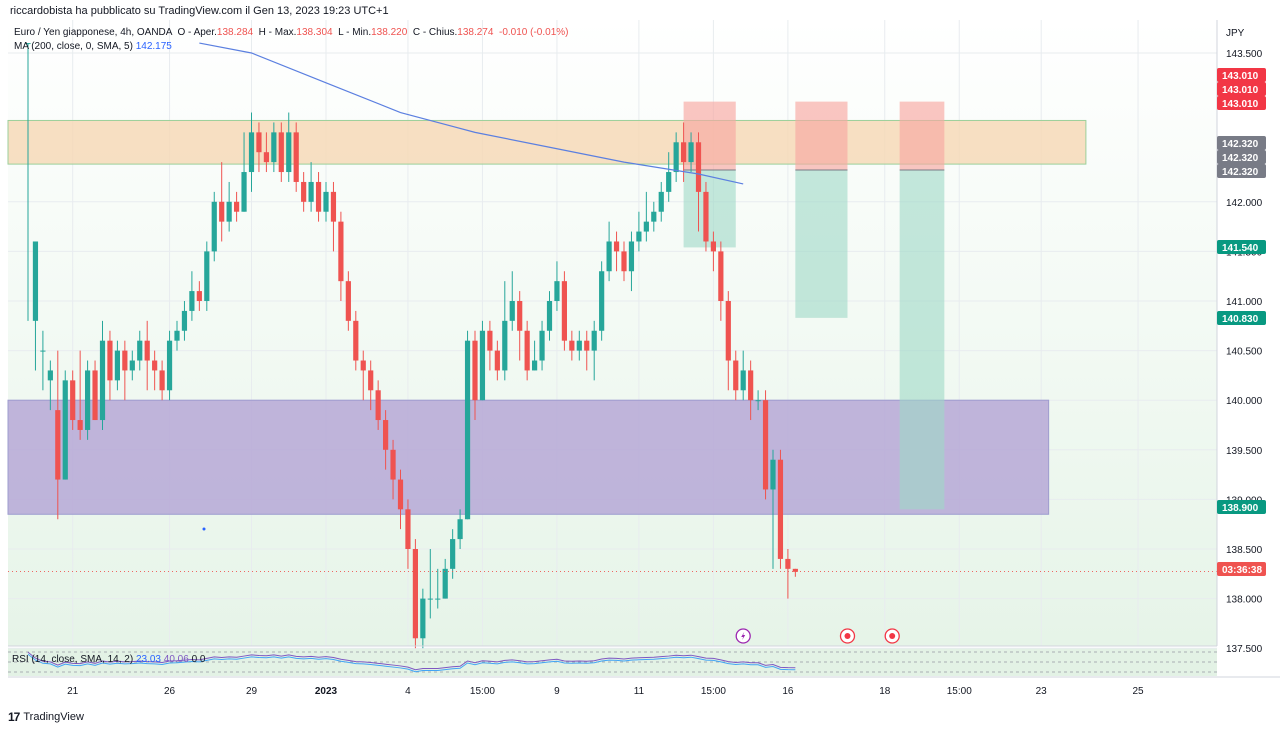 The height and width of the screenshot is (731, 1280). I want to click on high-value: 138.304, so click(314, 32).